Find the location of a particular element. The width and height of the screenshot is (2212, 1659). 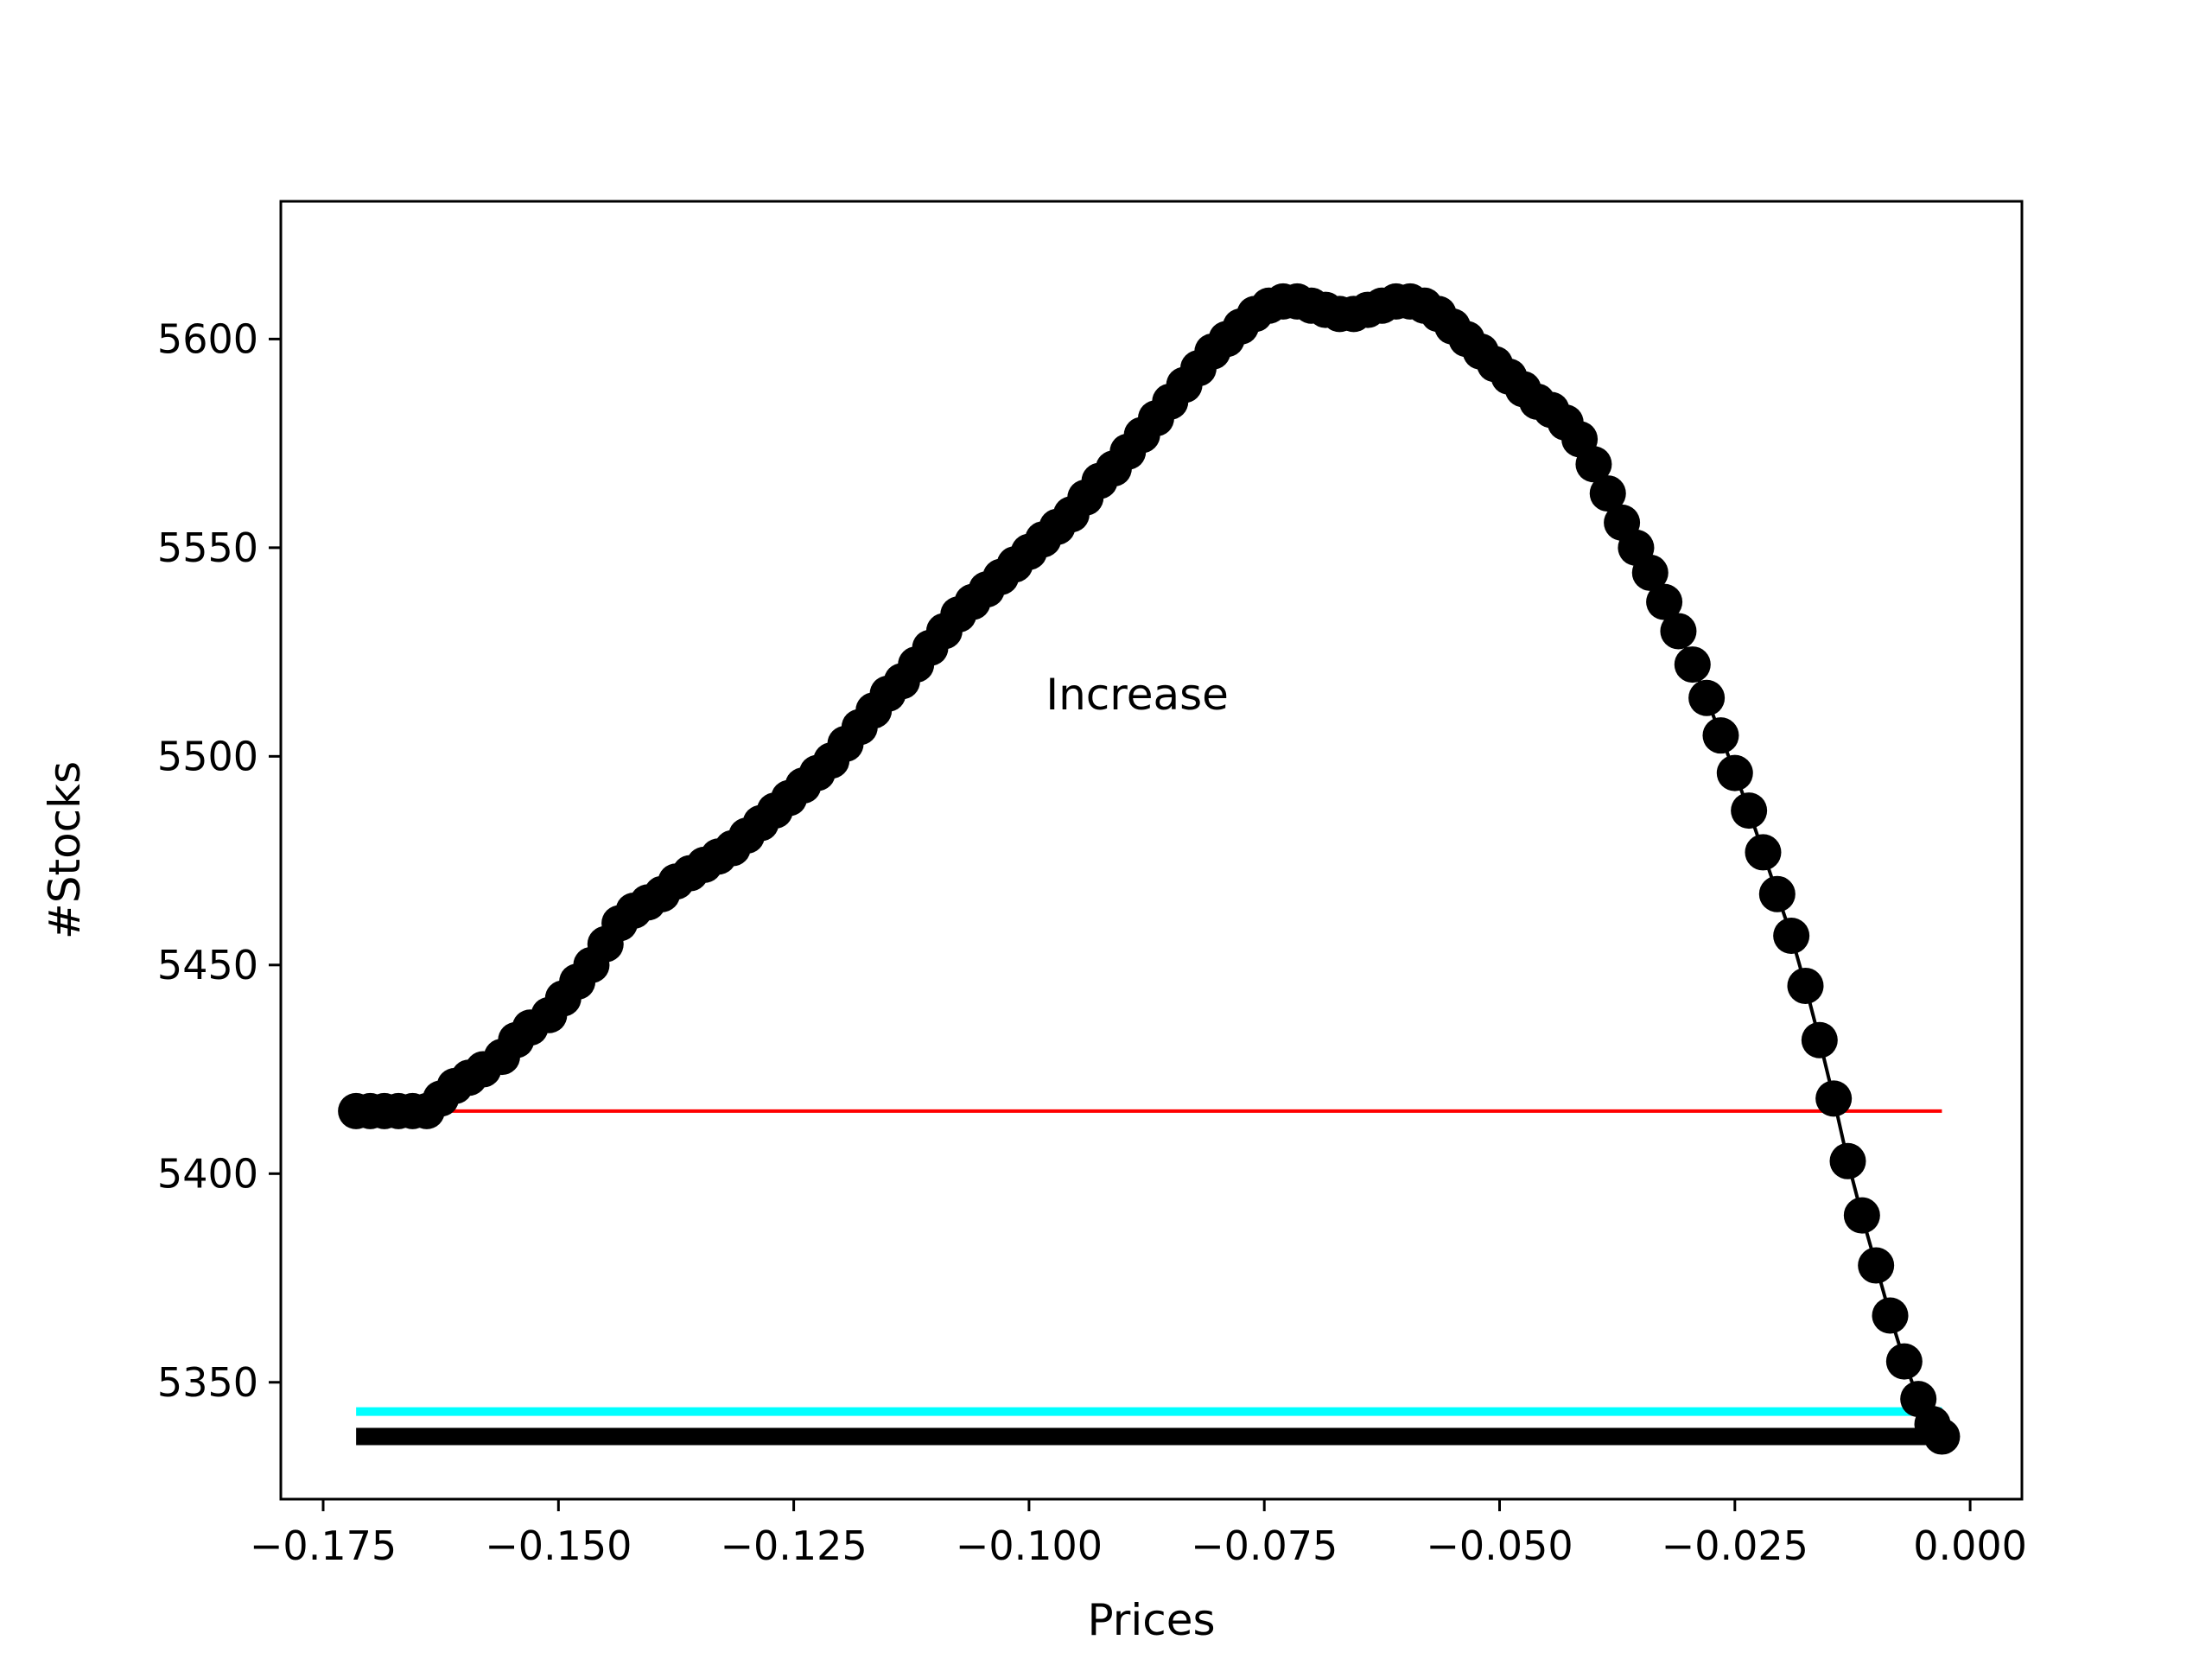

y-tick-label: 5500 is located at coordinates (207, 756).